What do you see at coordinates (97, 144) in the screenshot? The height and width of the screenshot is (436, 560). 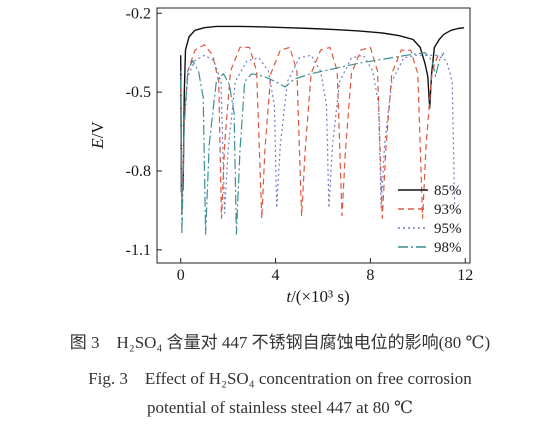 I see `y-axis-label-symbol: E` at bounding box center [97, 144].